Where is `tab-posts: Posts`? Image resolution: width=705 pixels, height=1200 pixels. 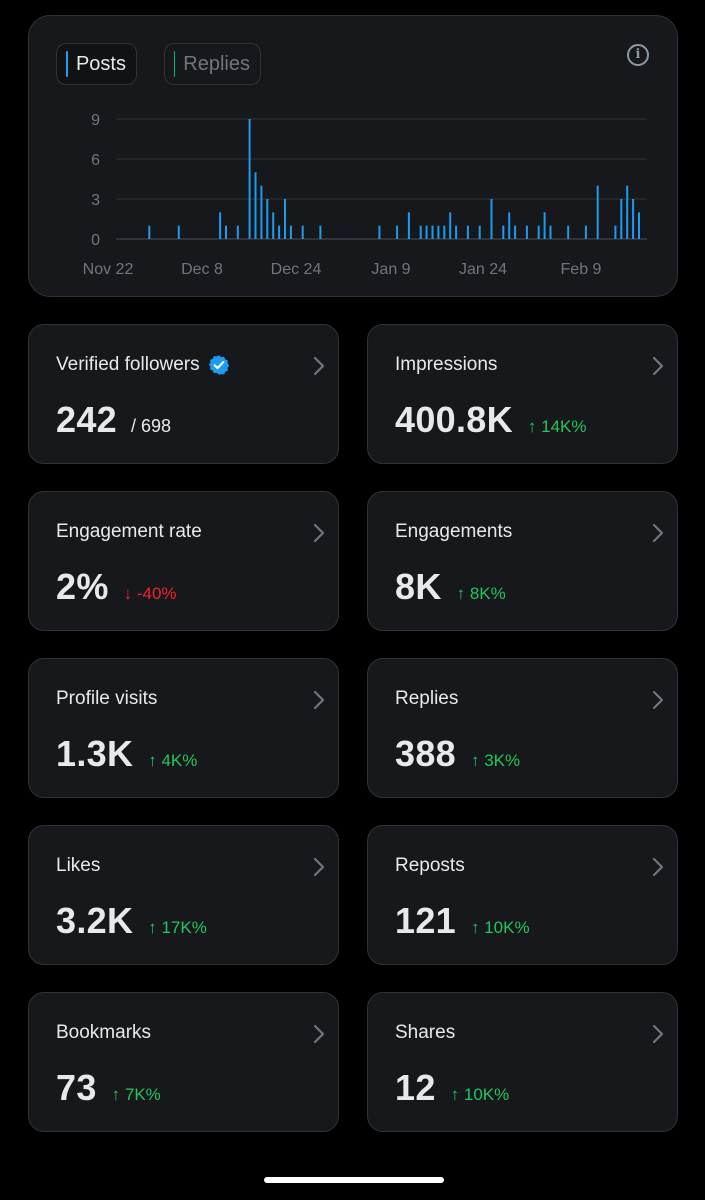
tab-posts: Posts is located at coordinates (96, 64).